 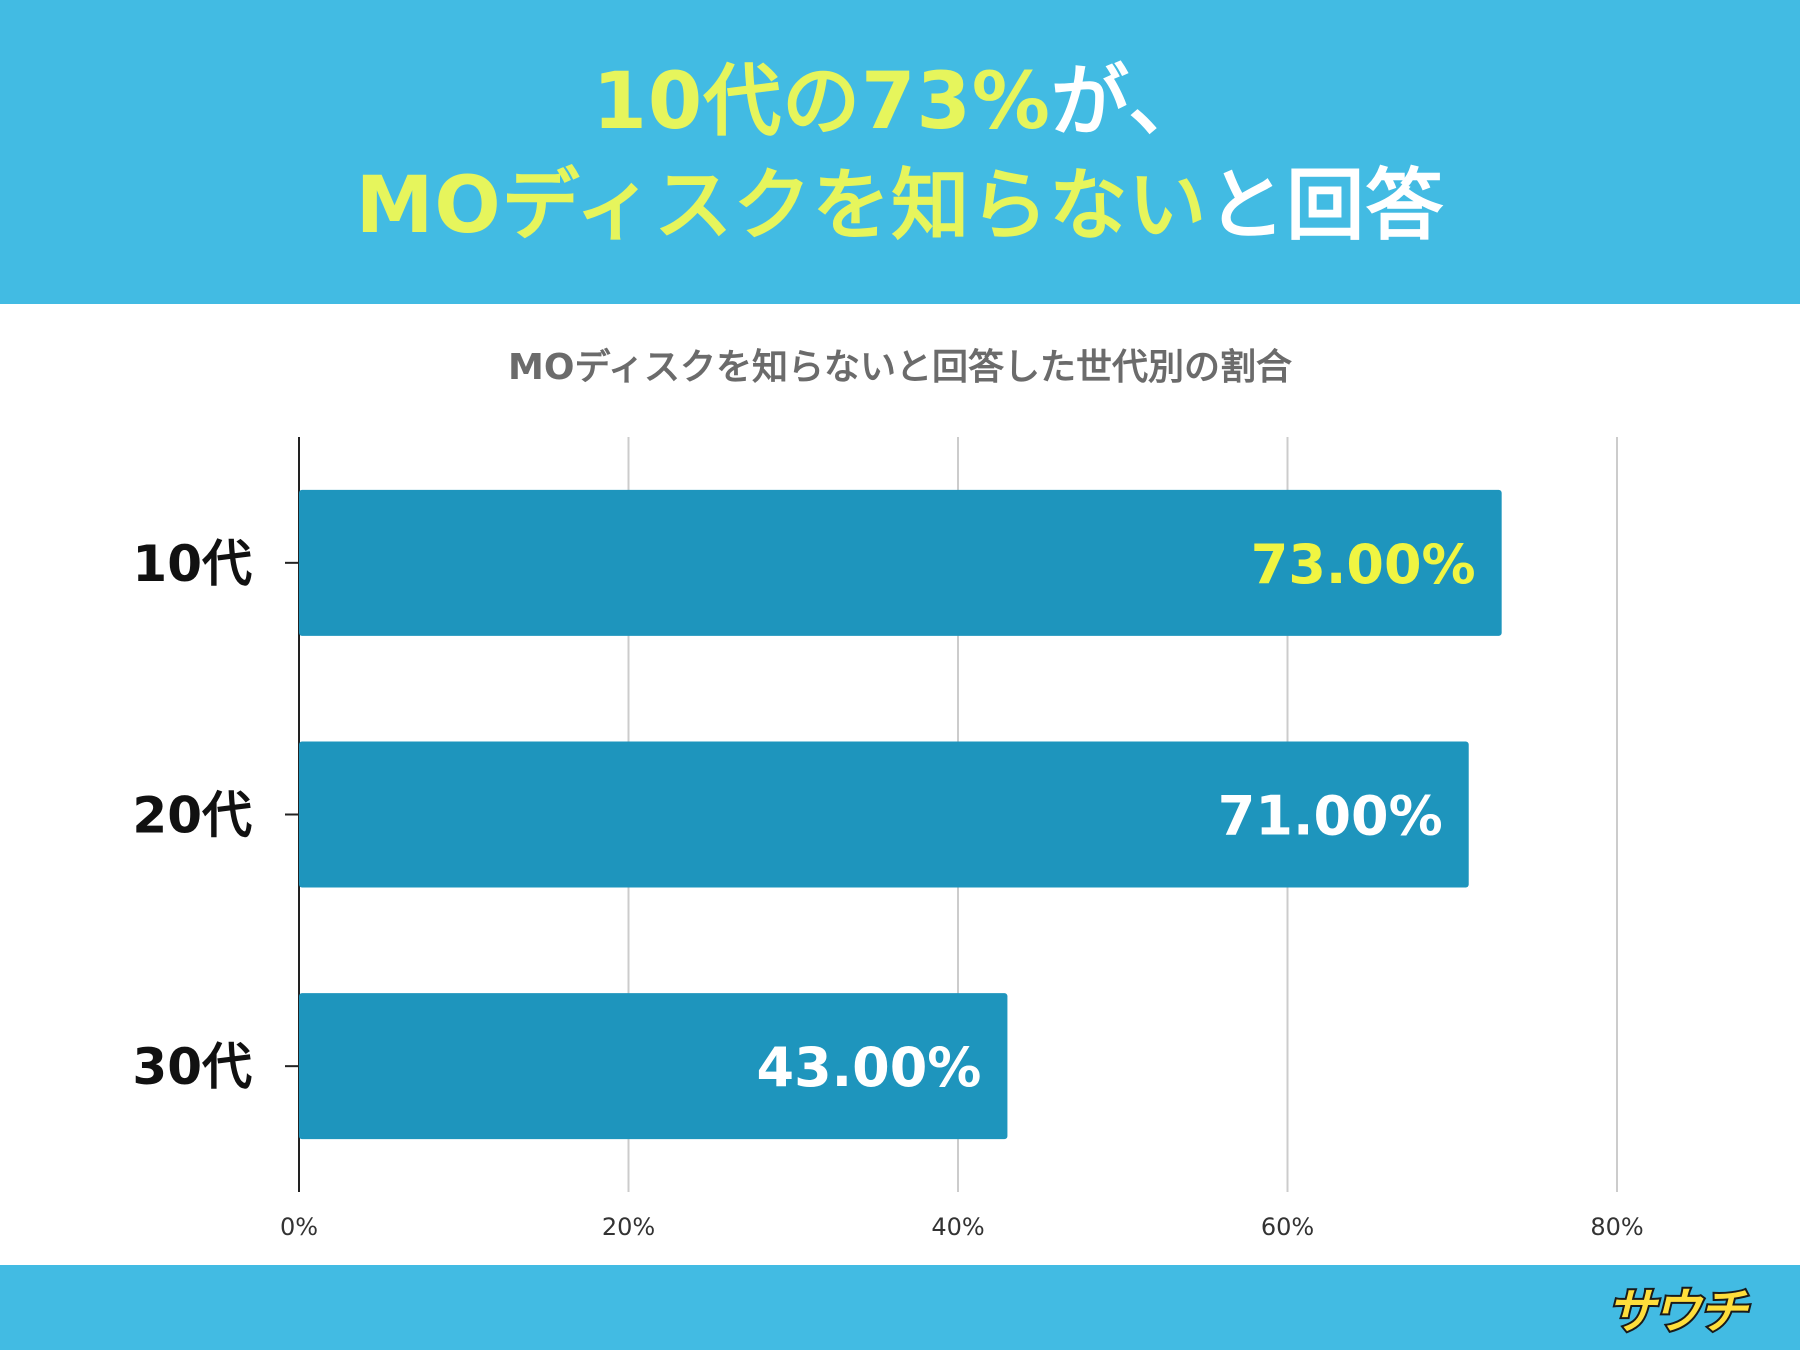 What do you see at coordinates (1616, 1227) in the screenshot?
I see `x-tick-label: 80%` at bounding box center [1616, 1227].